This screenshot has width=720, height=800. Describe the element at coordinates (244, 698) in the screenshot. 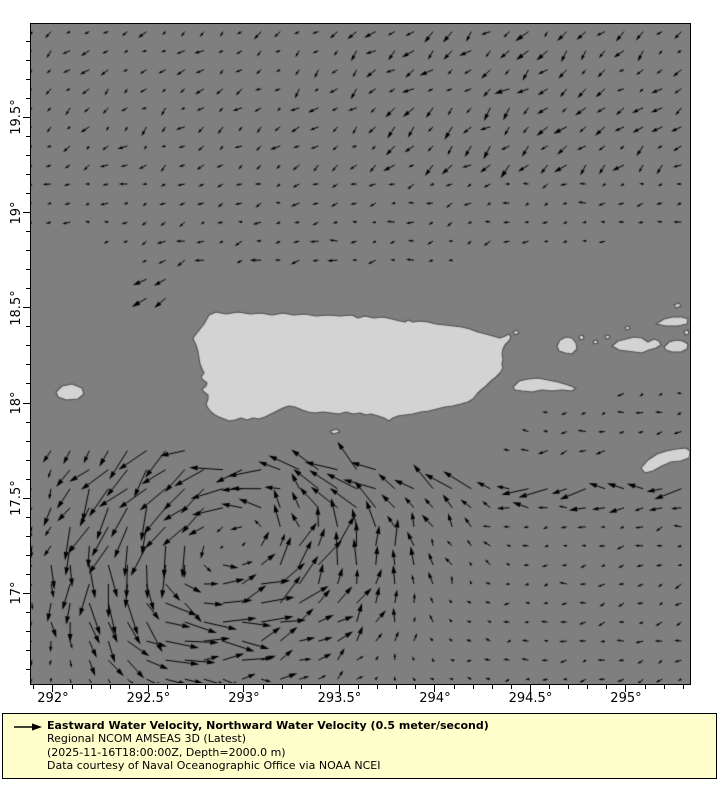

I see `x-tick-label: 293°` at that location.